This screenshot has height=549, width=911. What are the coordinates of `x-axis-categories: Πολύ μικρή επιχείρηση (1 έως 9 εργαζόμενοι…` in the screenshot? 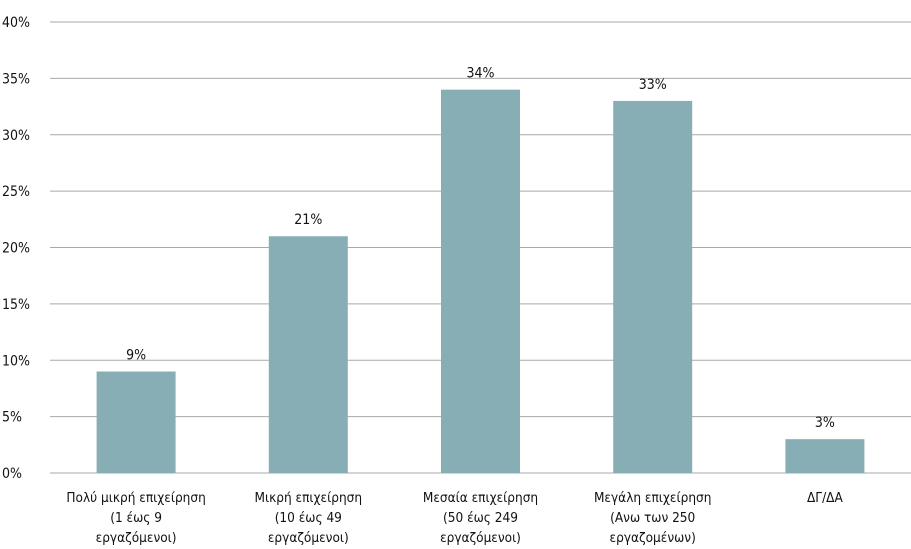 It's located at (454, 518).